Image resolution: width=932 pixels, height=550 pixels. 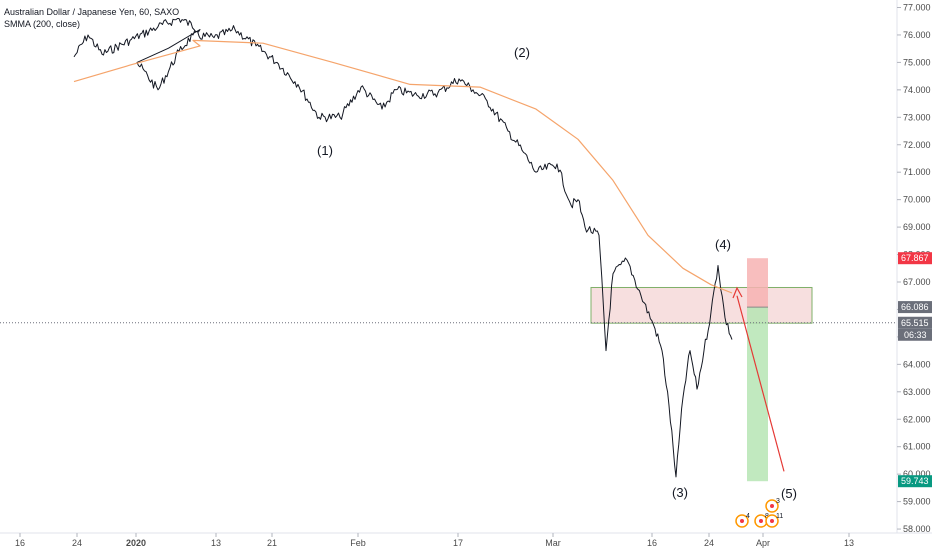 I want to click on price-tag-text: 67.867, so click(x=915, y=258).